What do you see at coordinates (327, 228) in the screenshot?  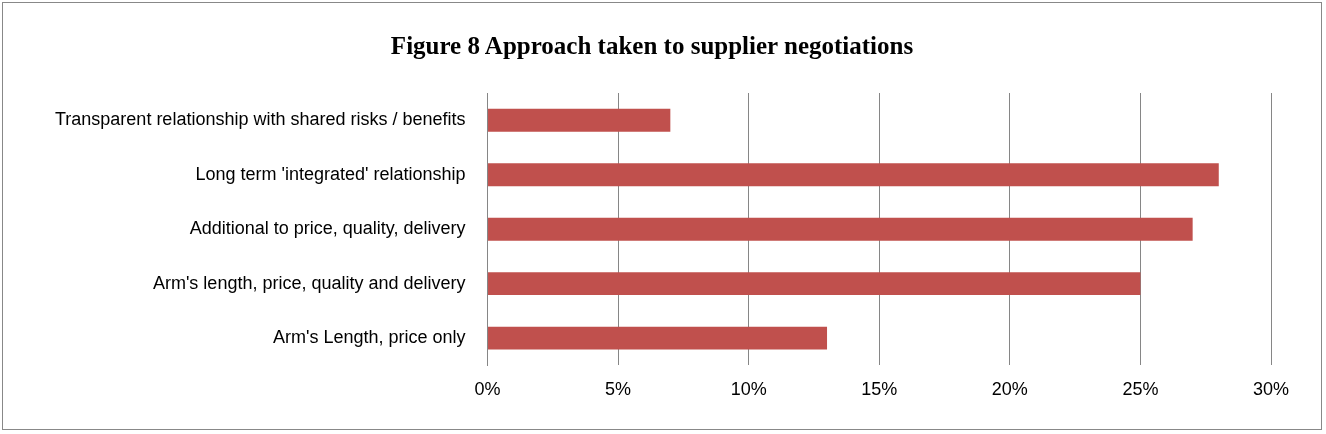 I see `y-tick-label: Additional to price, quality, delivery` at bounding box center [327, 228].